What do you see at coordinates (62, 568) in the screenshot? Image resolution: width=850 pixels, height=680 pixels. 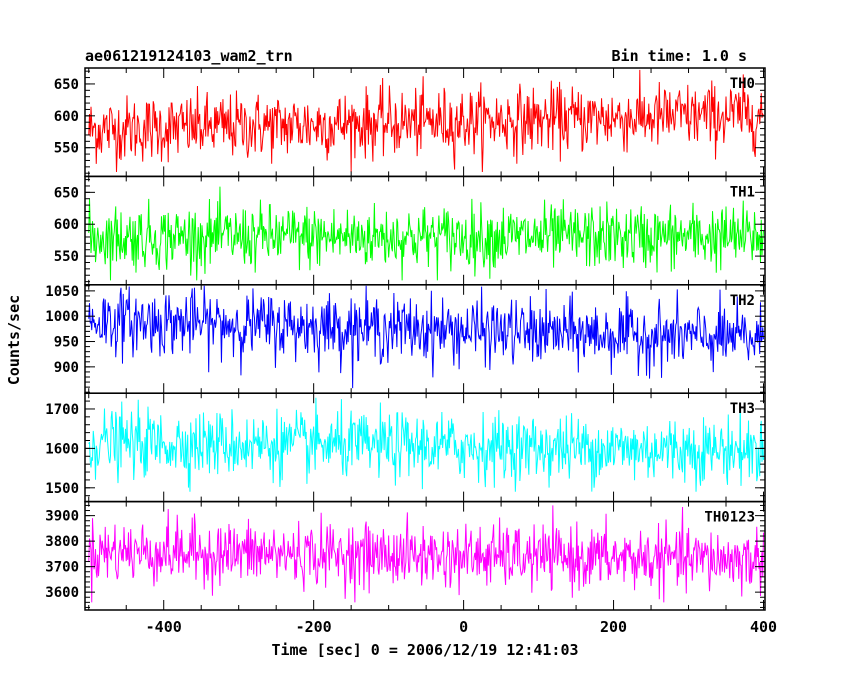 I see `y-tick-label: 3700` at bounding box center [62, 568].